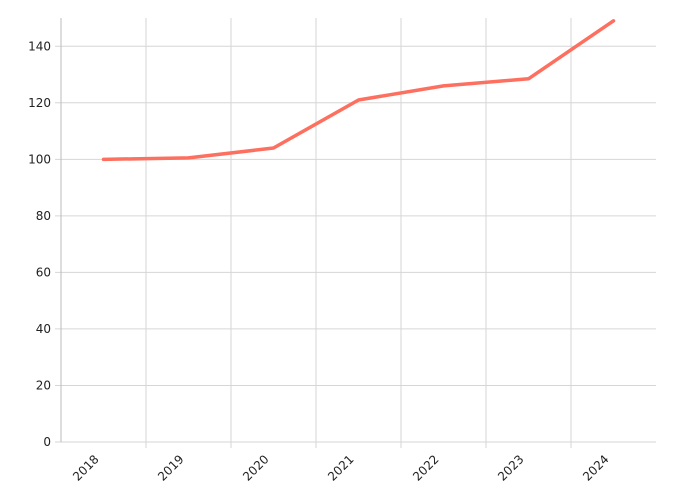  What do you see at coordinates (255, 467) in the screenshot?
I see `x-tick-label: 2020` at bounding box center [255, 467].